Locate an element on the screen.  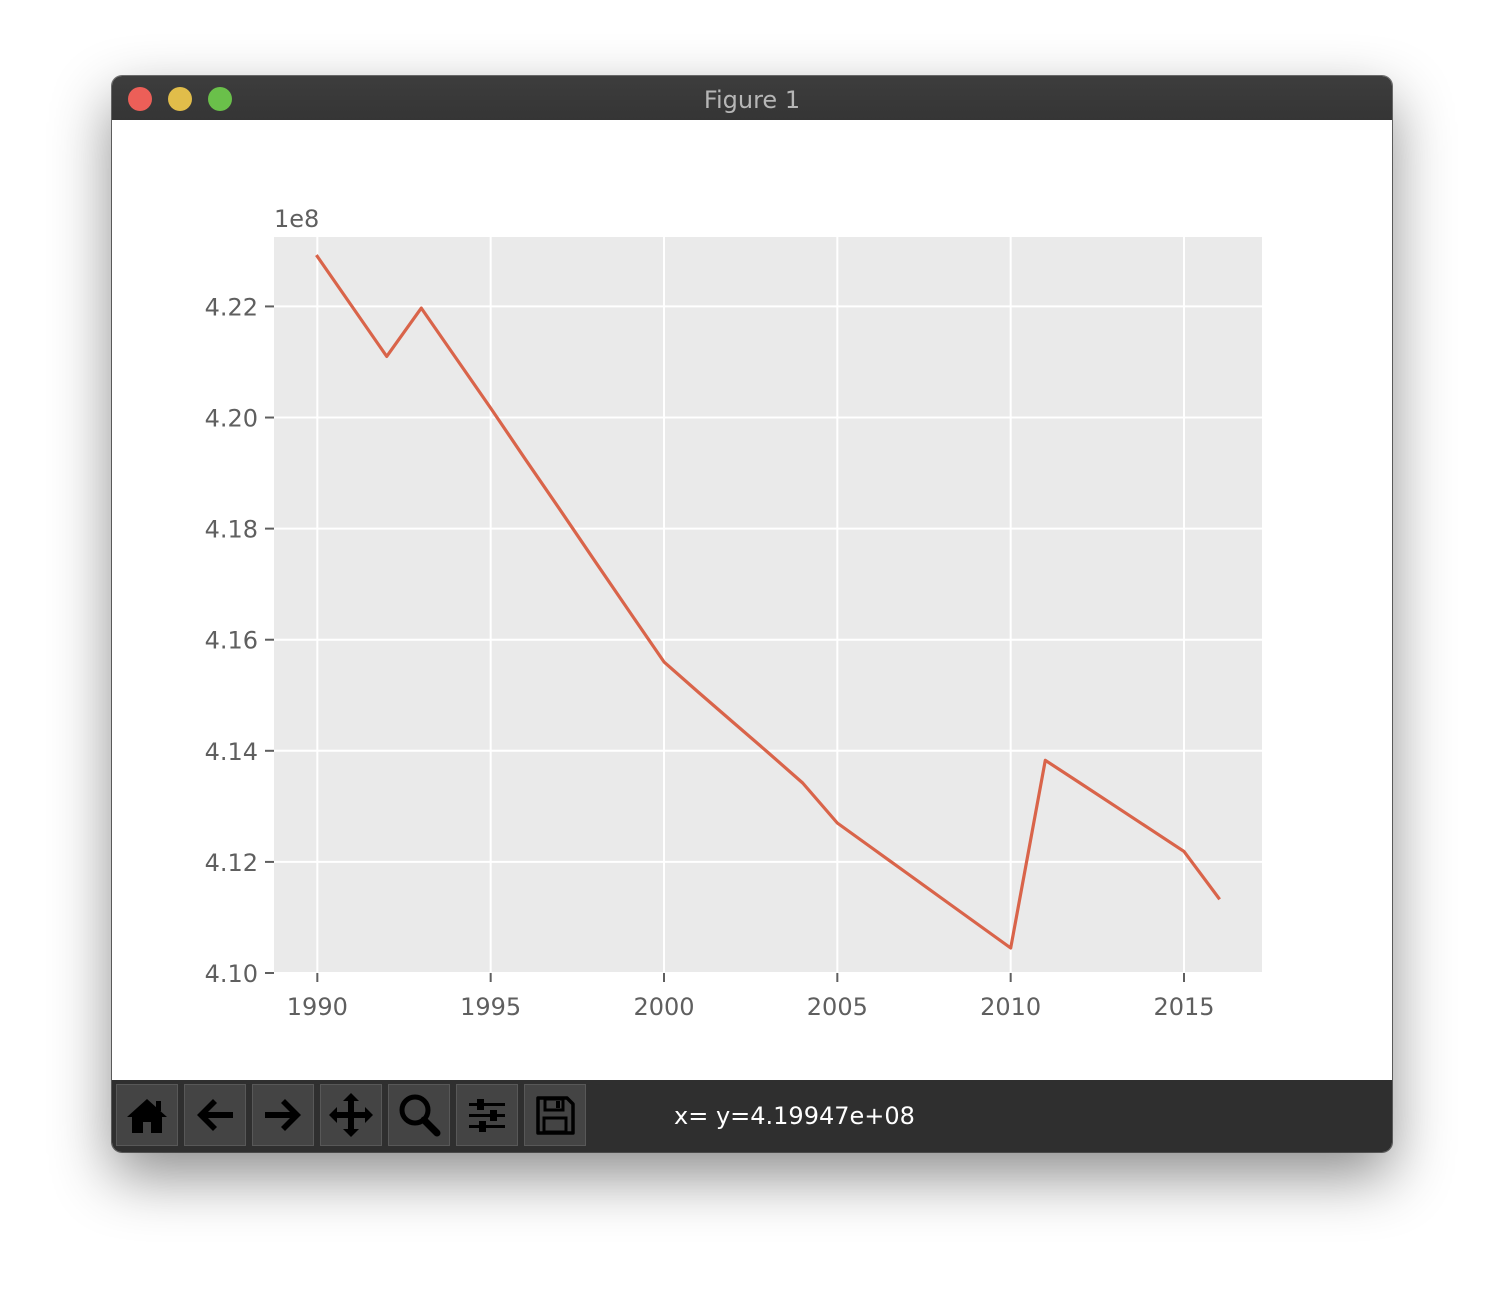
save-button is located at coordinates (555, 1115).